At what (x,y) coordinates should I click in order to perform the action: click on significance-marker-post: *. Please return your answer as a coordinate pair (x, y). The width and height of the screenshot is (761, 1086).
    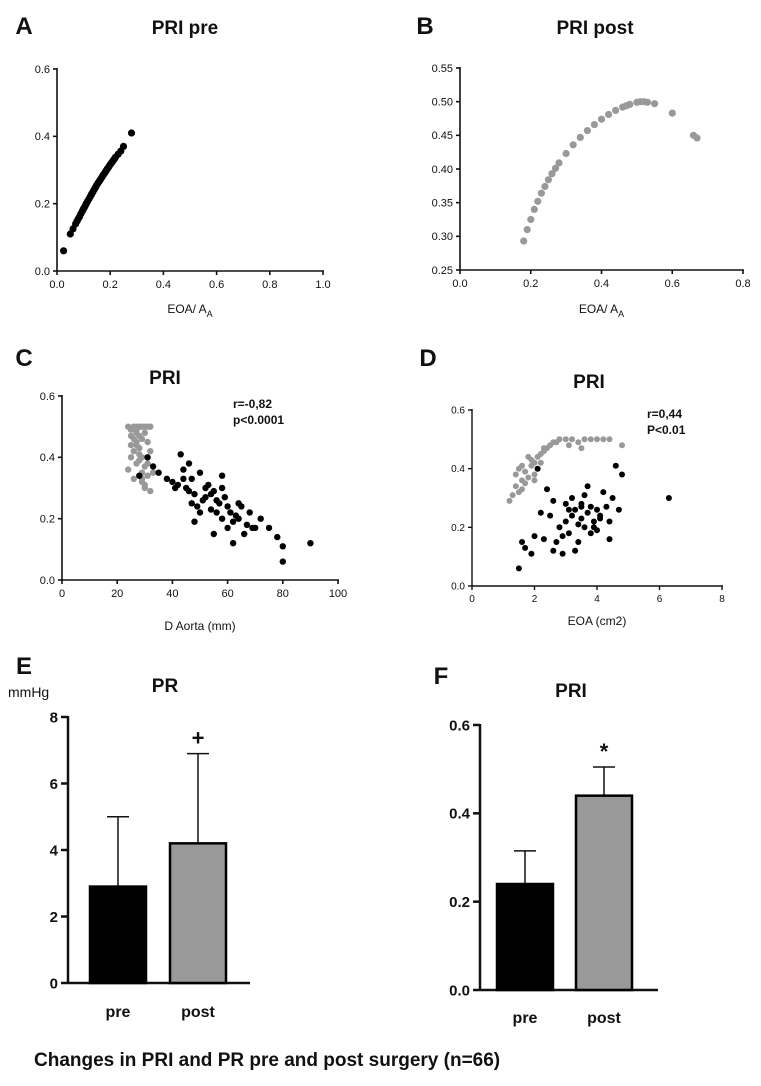
    Looking at the image, I should click on (604, 751).